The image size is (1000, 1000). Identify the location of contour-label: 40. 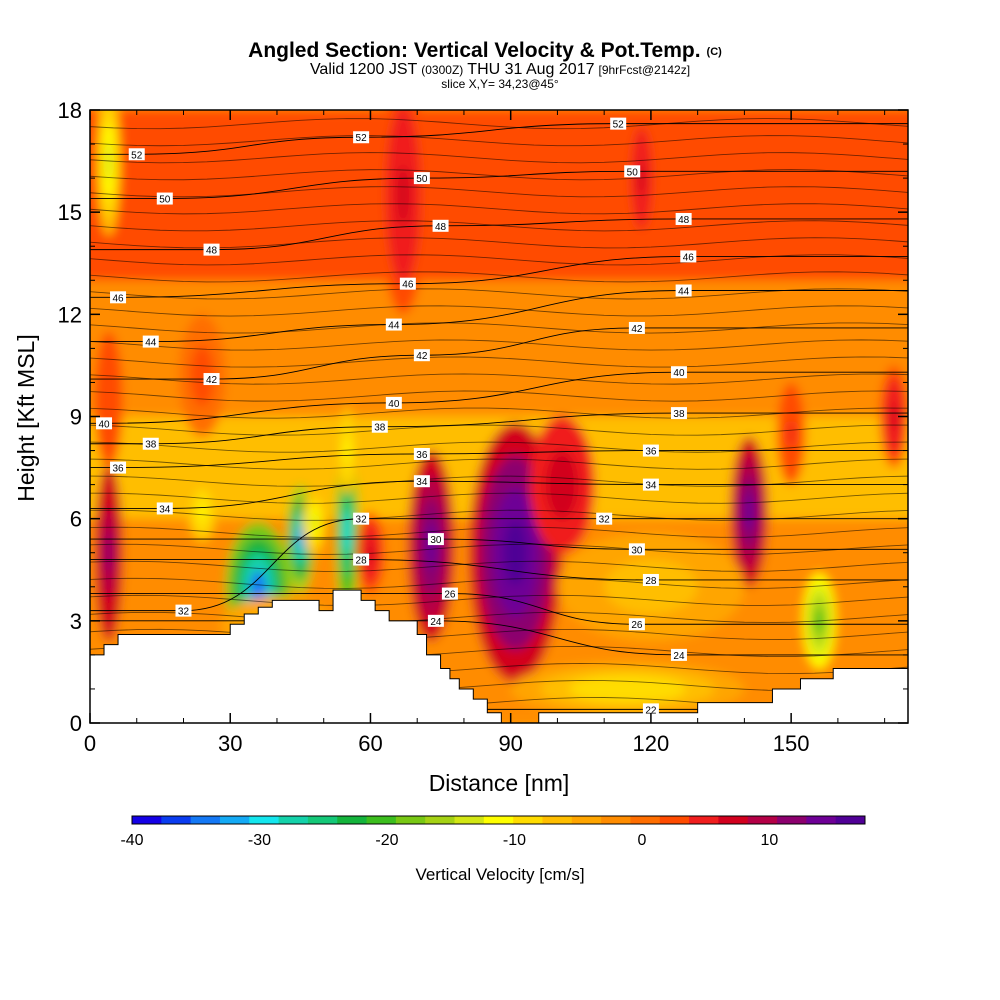
(678, 372).